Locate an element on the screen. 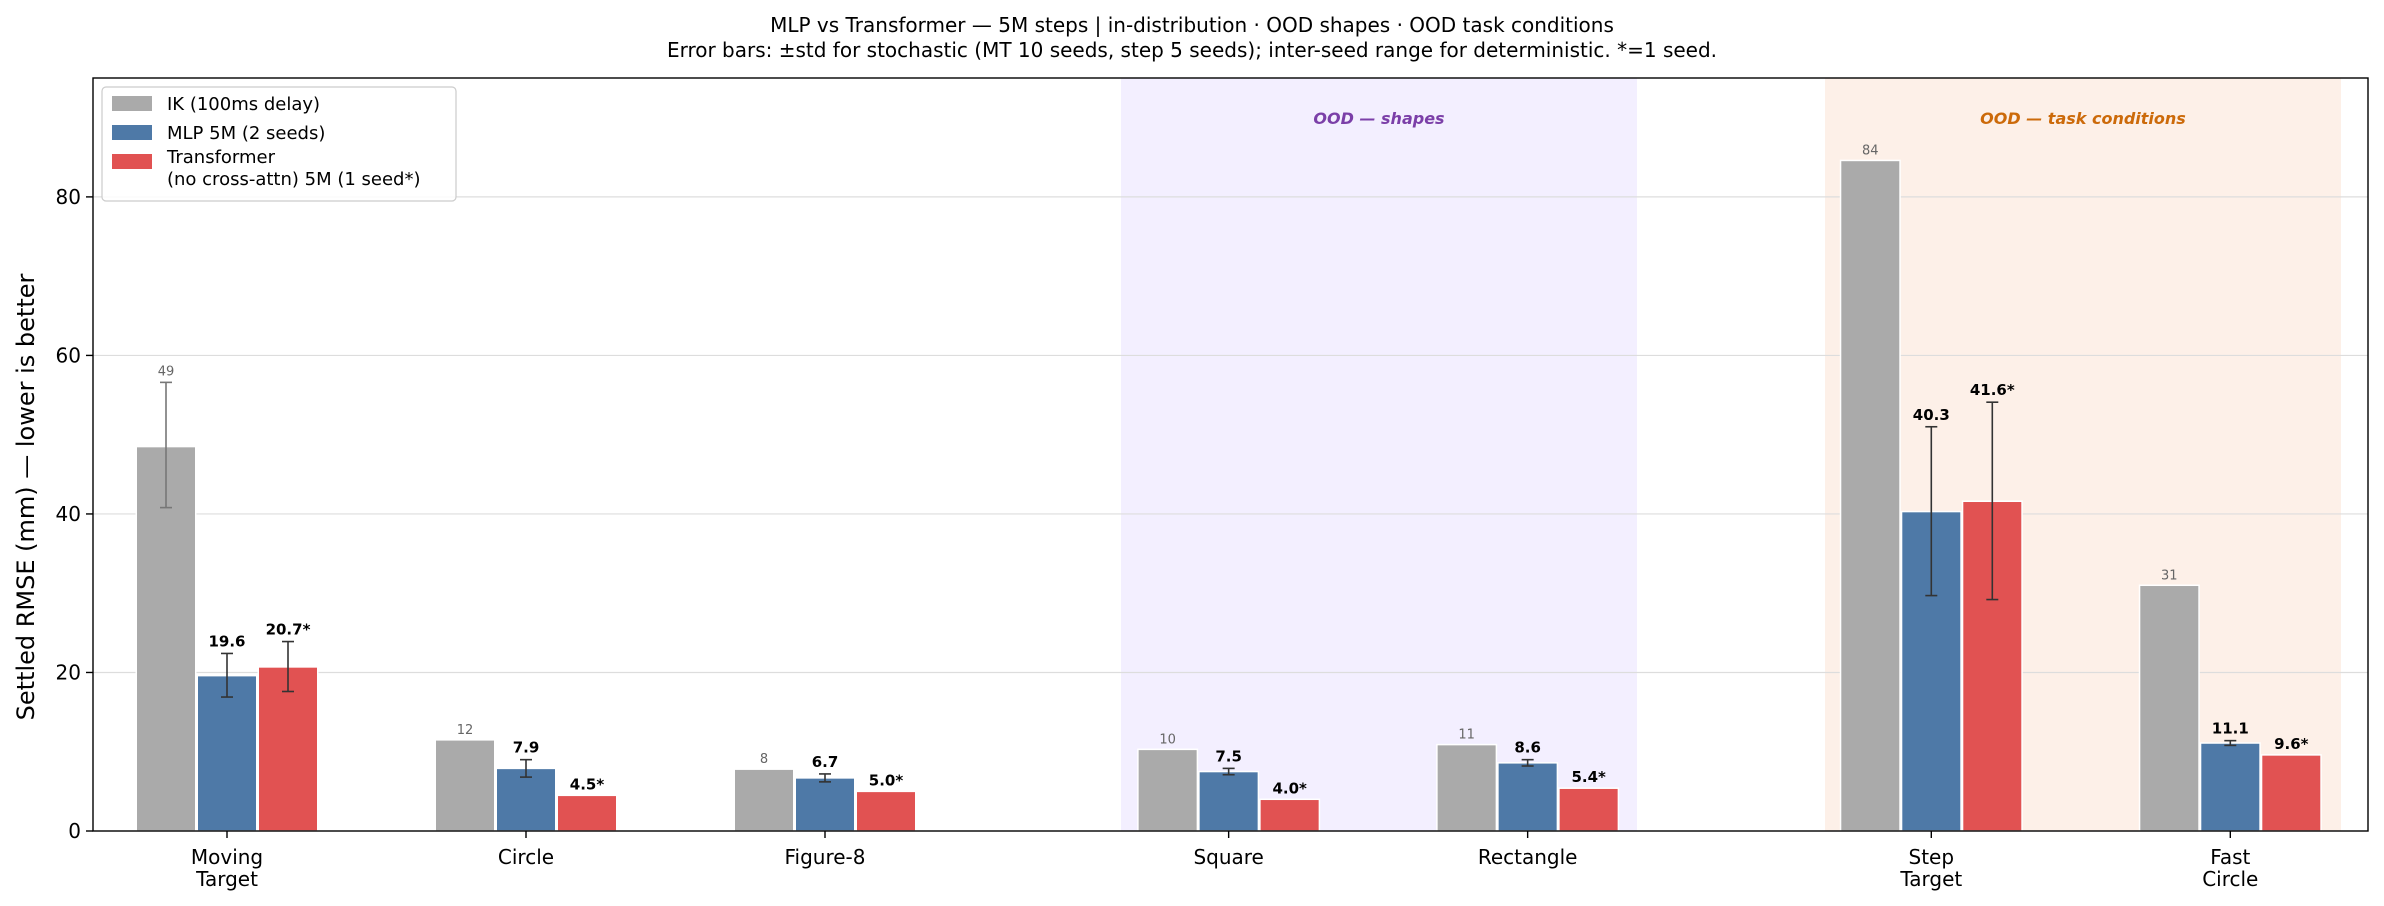  data-label: 40.3 is located at coordinates (1931, 415).